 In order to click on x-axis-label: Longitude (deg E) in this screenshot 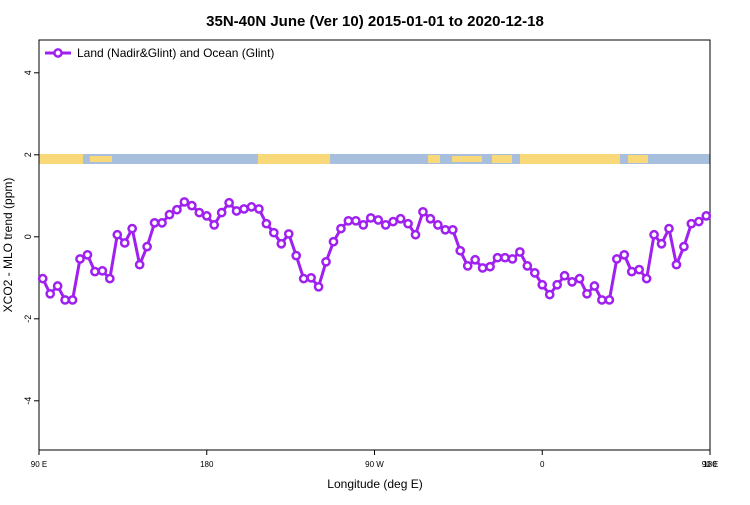, I will do `click(374, 484)`.